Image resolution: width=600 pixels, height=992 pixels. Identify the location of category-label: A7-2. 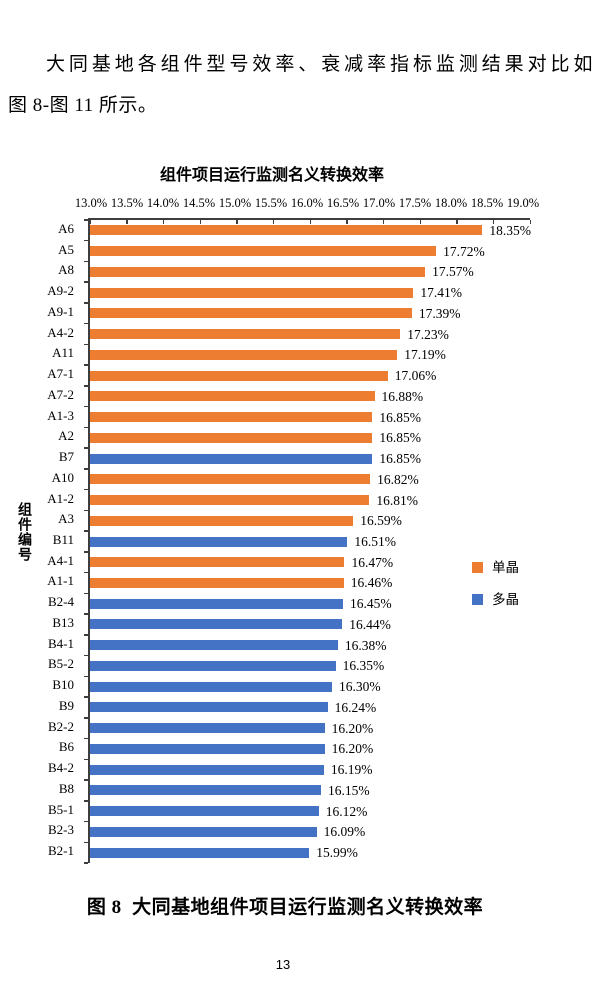
(60, 394).